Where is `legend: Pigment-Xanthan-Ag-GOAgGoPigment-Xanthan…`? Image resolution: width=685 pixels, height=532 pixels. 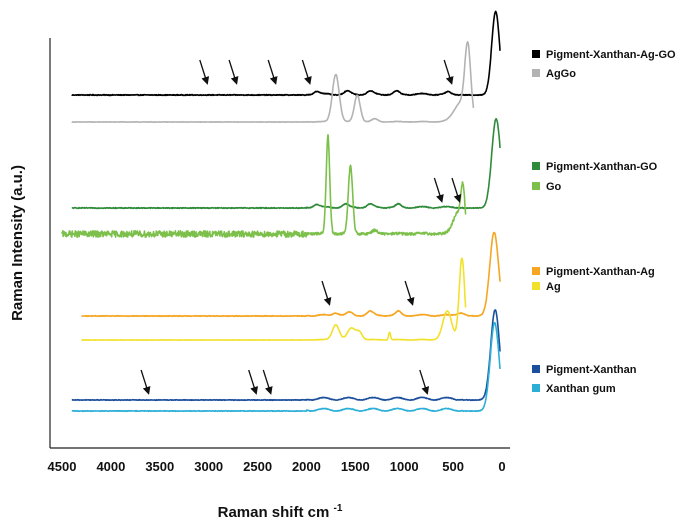 legend: Pigment-Xanthan-Ag-GOAgGoPigment-Xanthan… is located at coordinates (604, 222).